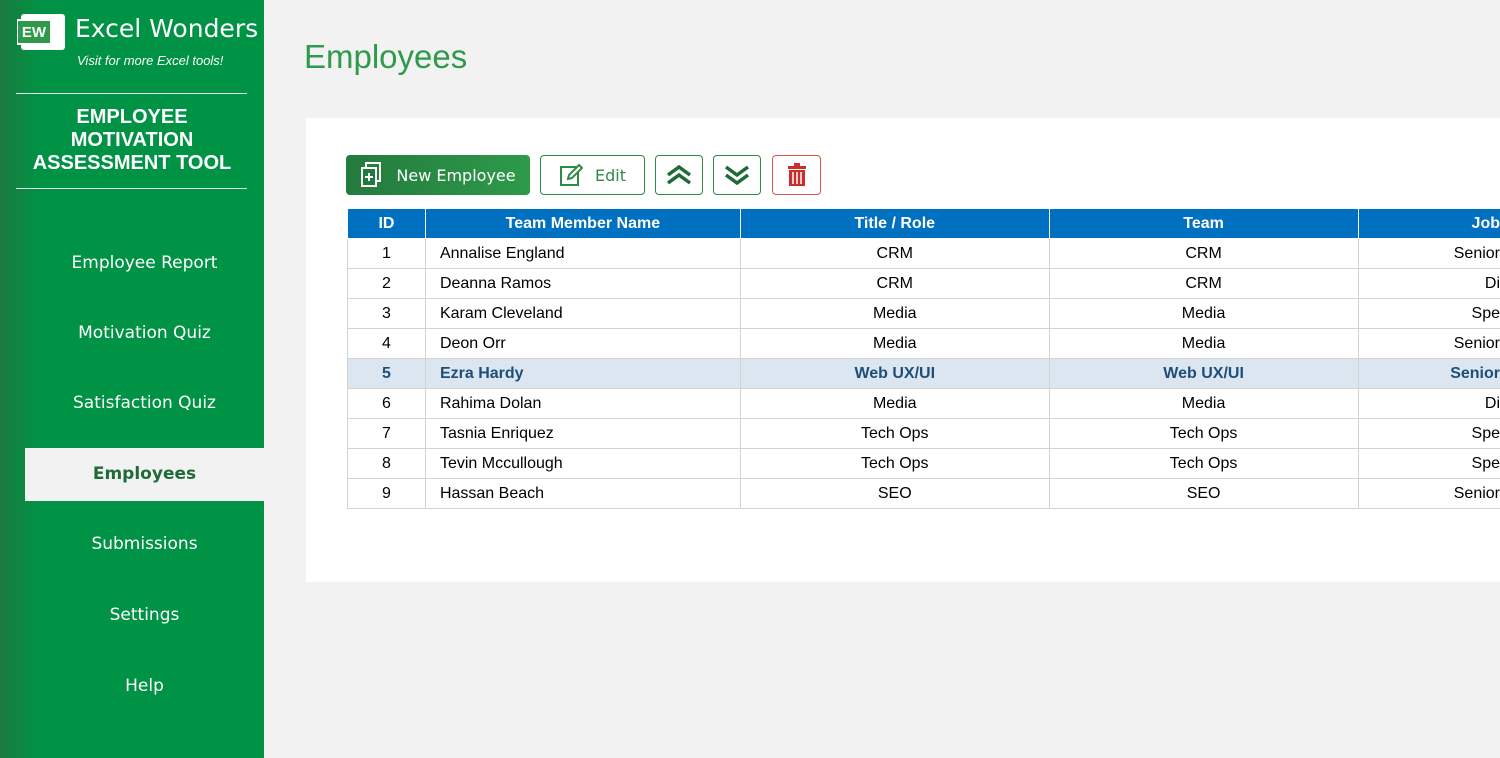 The width and height of the screenshot is (1500, 758). Describe the element at coordinates (167, 28) in the screenshot. I see `brand: Excel Wonders` at that location.